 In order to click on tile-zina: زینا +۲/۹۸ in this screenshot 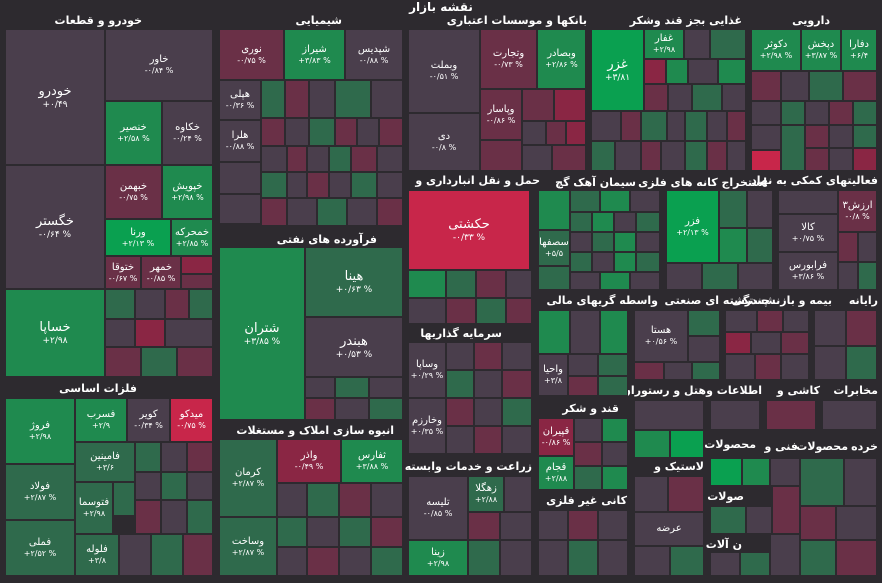, I will do `click(438, 558)`.